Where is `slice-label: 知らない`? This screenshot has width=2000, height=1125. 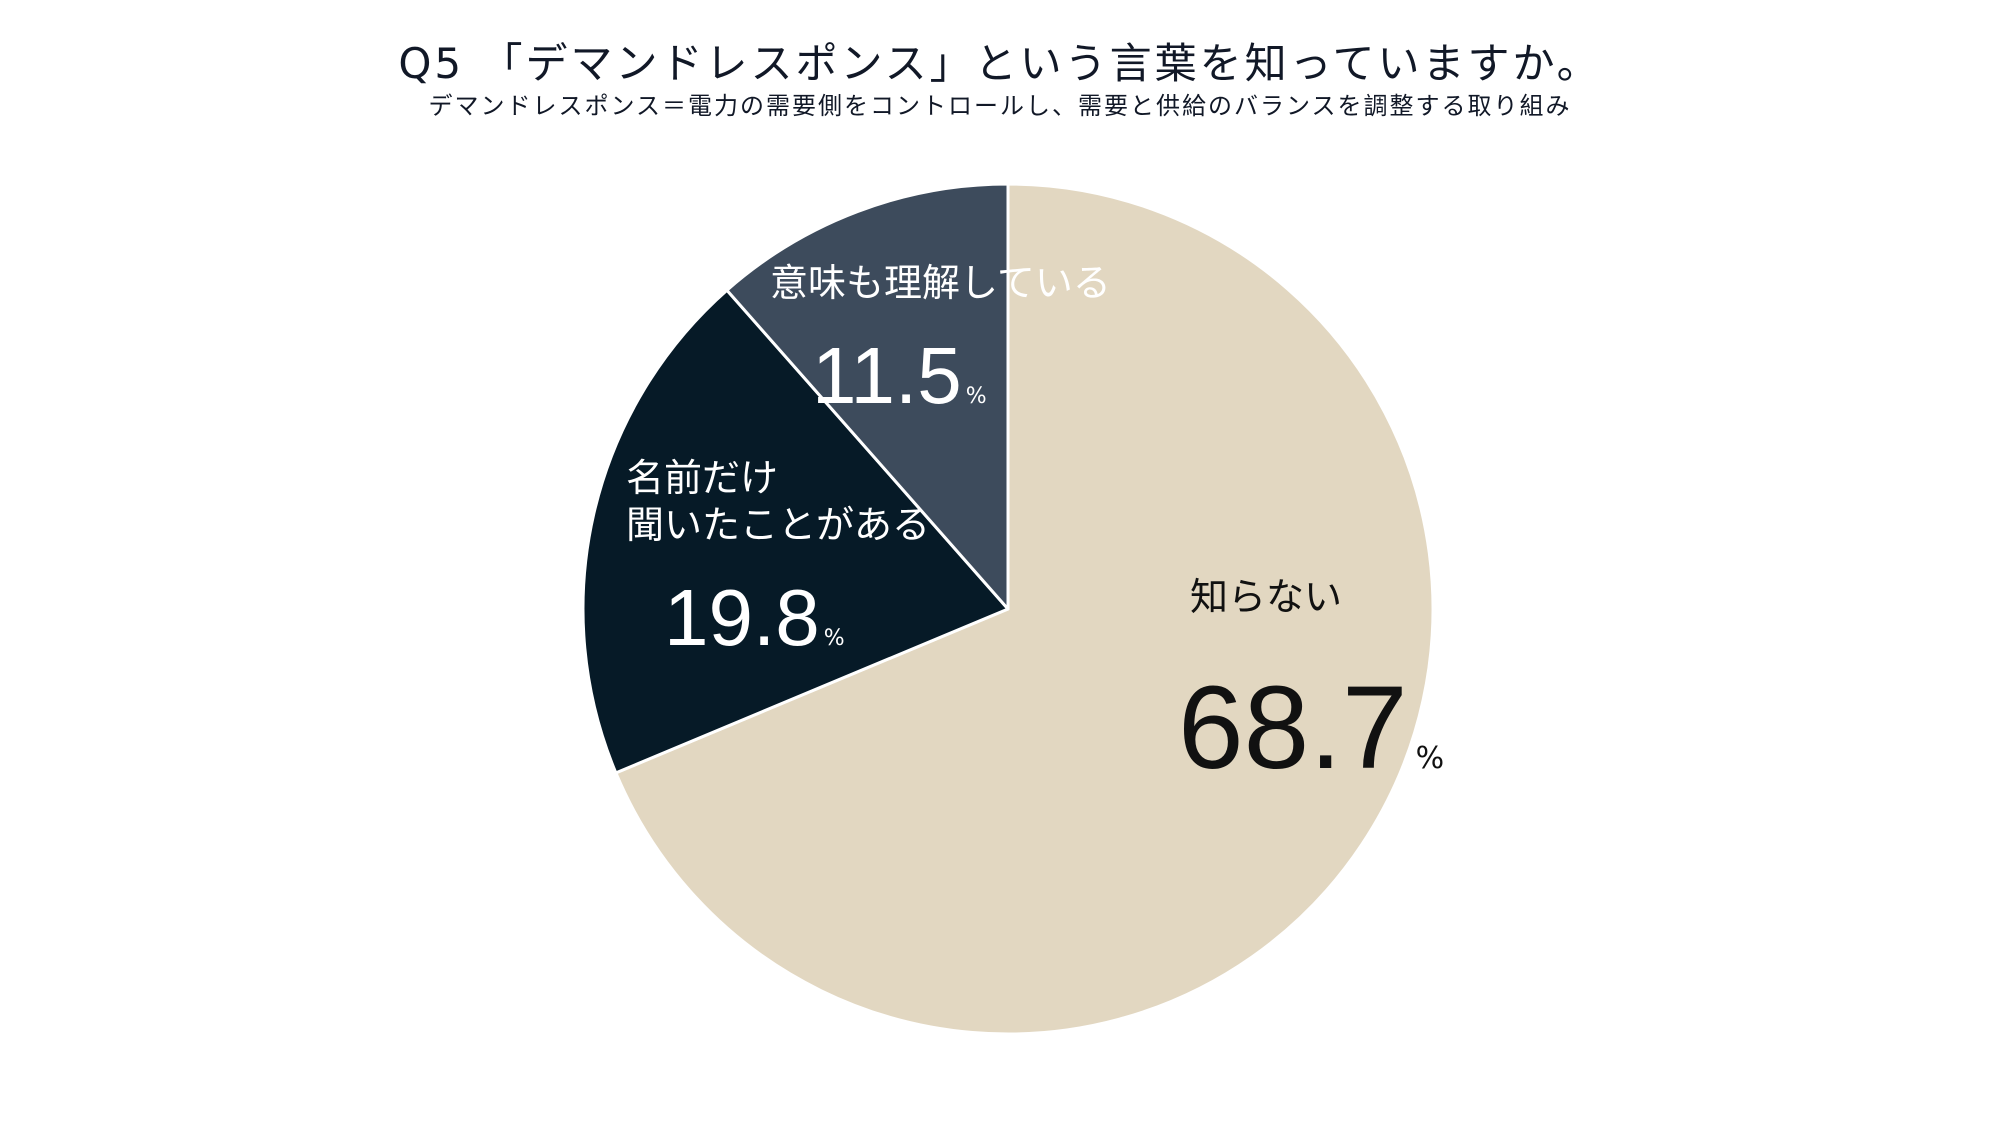
slice-label: 知らない is located at coordinates (1266, 597).